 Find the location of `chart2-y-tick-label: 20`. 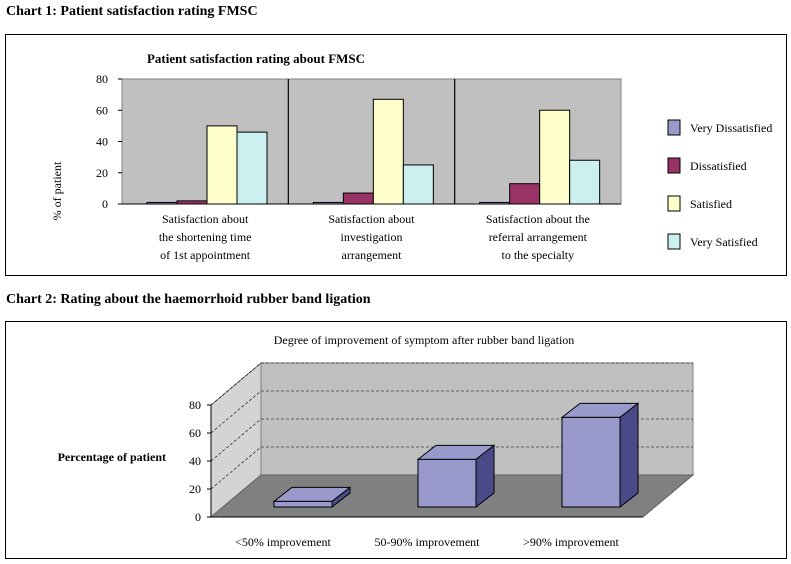

chart2-y-tick-label: 20 is located at coordinates (195, 489).